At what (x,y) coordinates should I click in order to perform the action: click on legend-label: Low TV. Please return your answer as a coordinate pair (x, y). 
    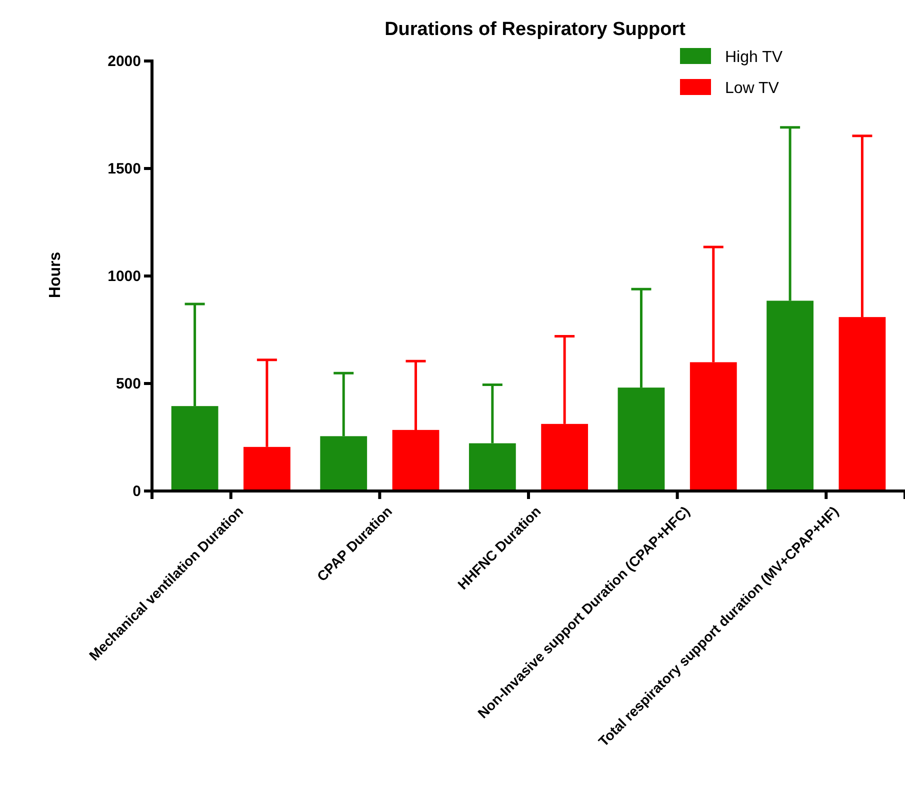
    Looking at the image, I should click on (752, 88).